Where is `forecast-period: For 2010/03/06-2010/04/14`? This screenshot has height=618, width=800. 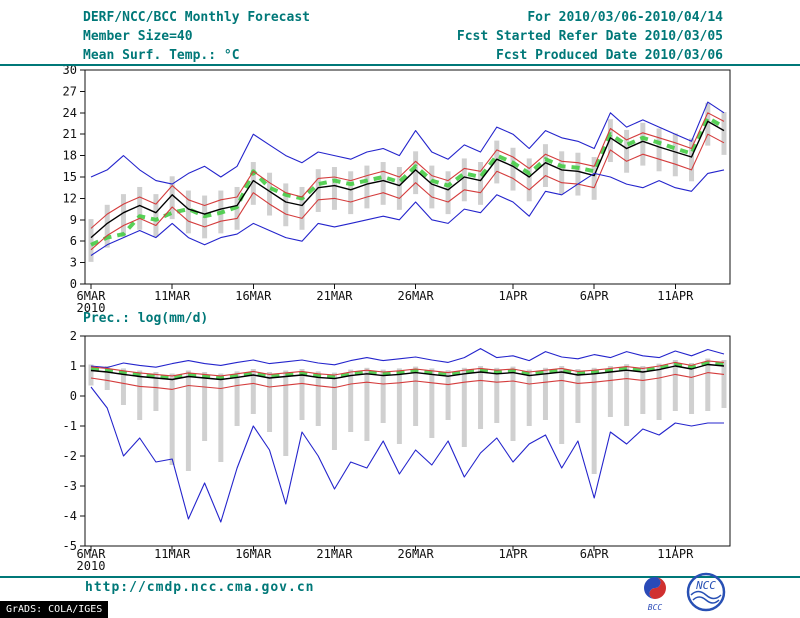
forecast-period: For 2010/03/06-2010/04/14 is located at coordinates (625, 17).